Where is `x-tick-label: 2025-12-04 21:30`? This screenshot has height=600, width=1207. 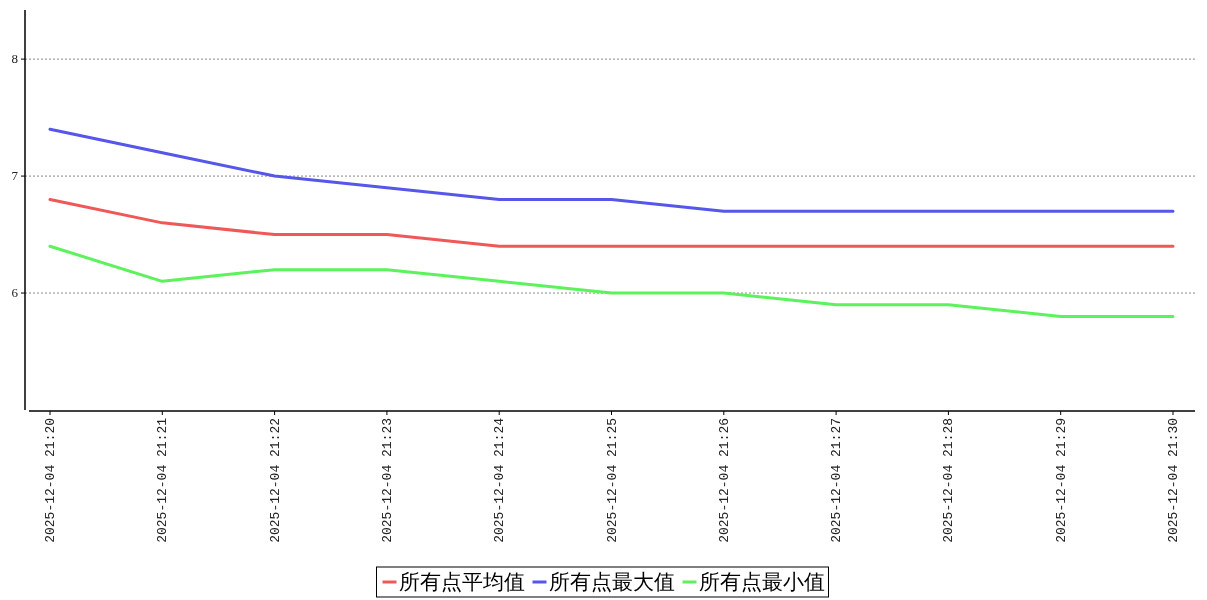 x-tick-label: 2025-12-04 21:30 is located at coordinates (1173, 480).